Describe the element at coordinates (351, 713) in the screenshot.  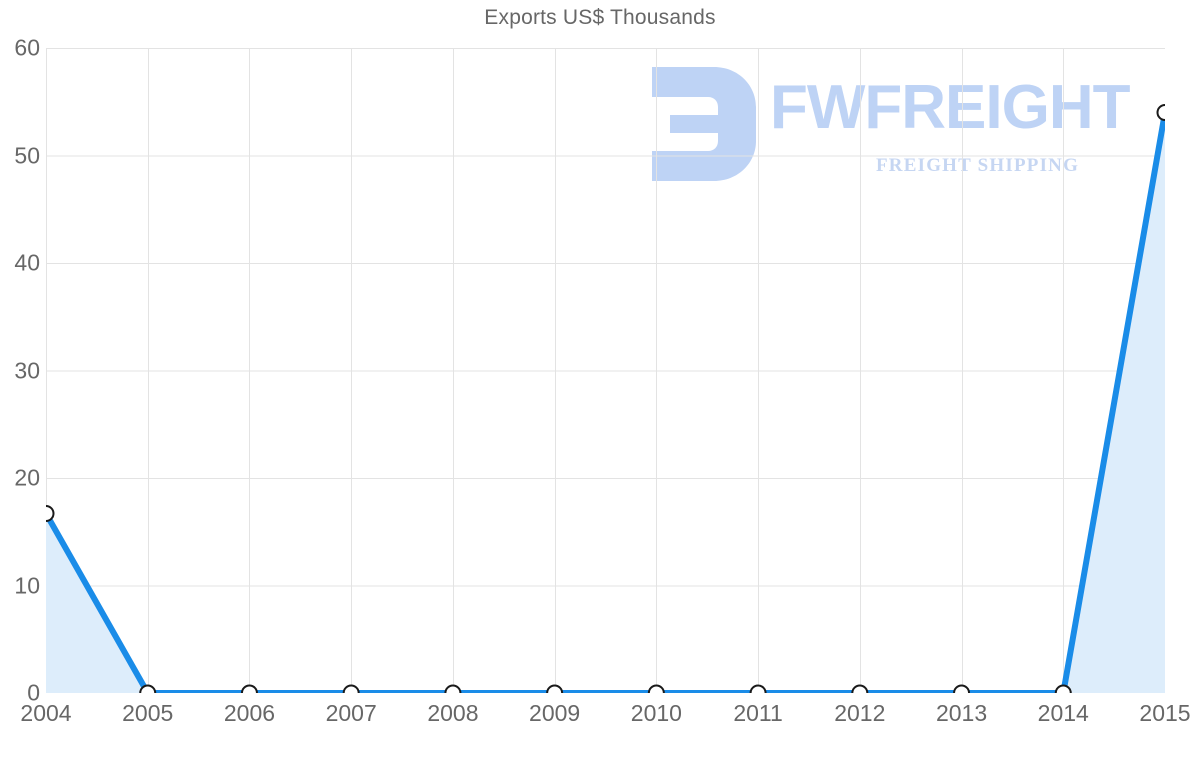
I see `x-axis-tick-label: 2007` at that location.